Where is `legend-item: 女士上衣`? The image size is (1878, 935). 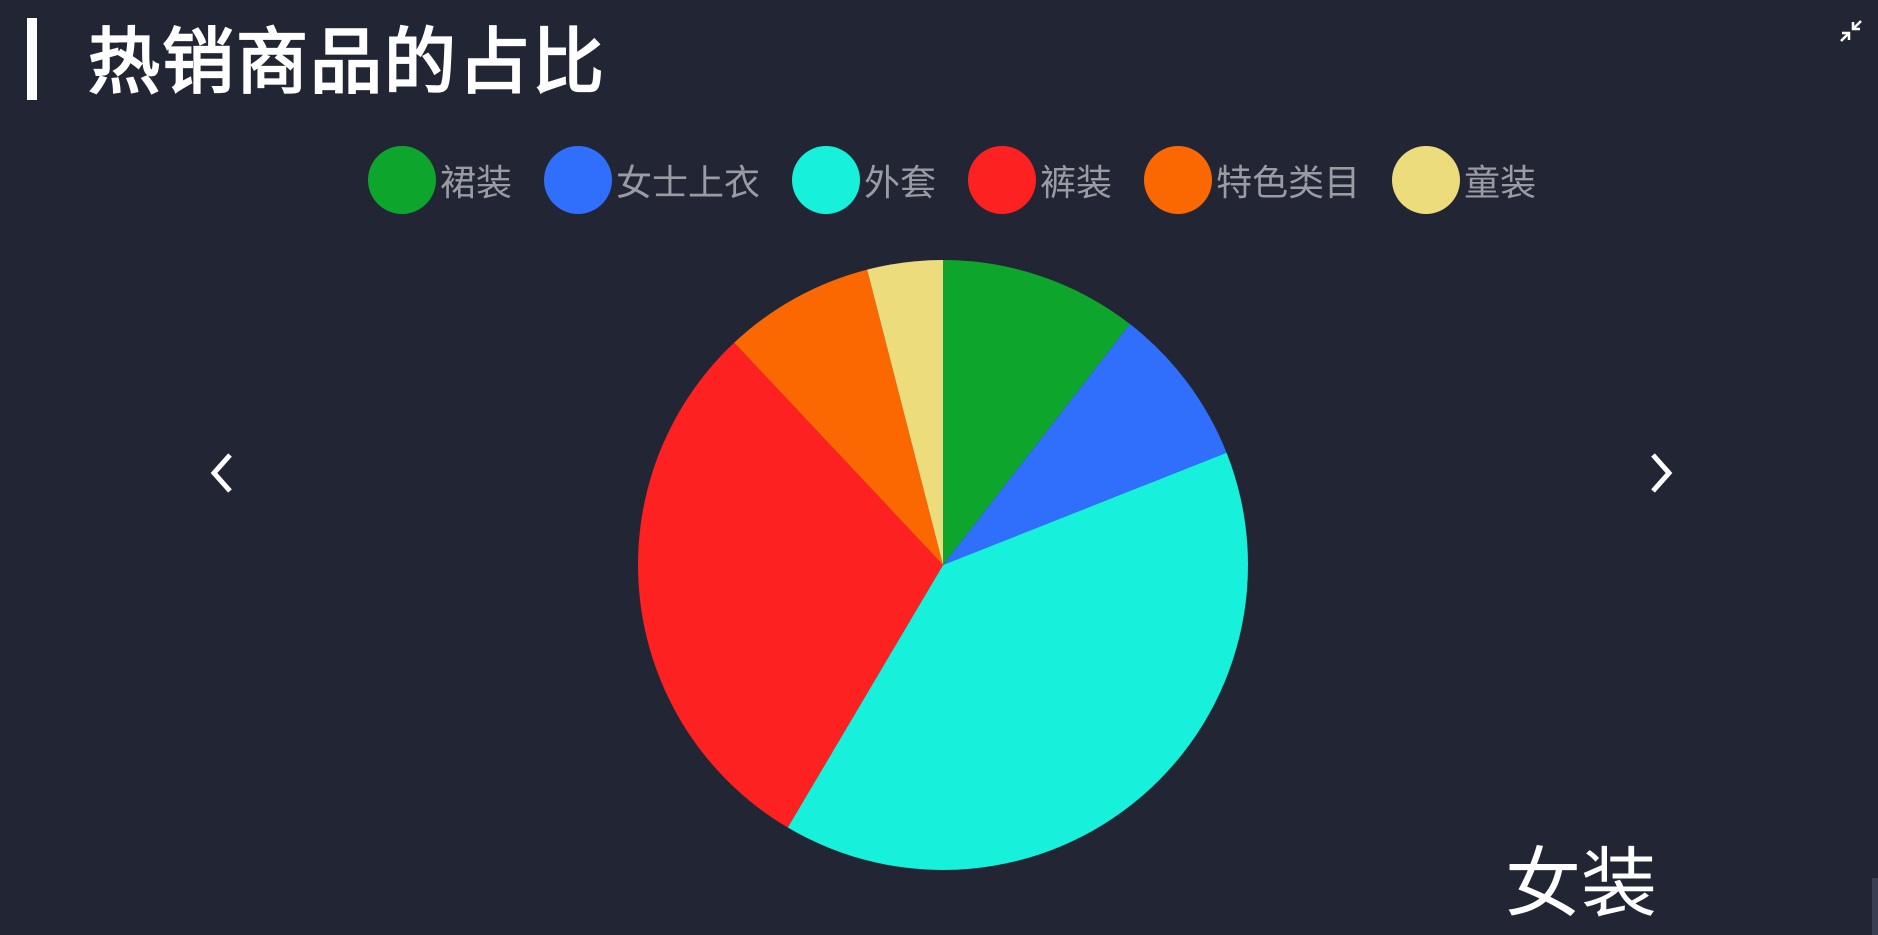
legend-item: 女士上衣 is located at coordinates (652, 180).